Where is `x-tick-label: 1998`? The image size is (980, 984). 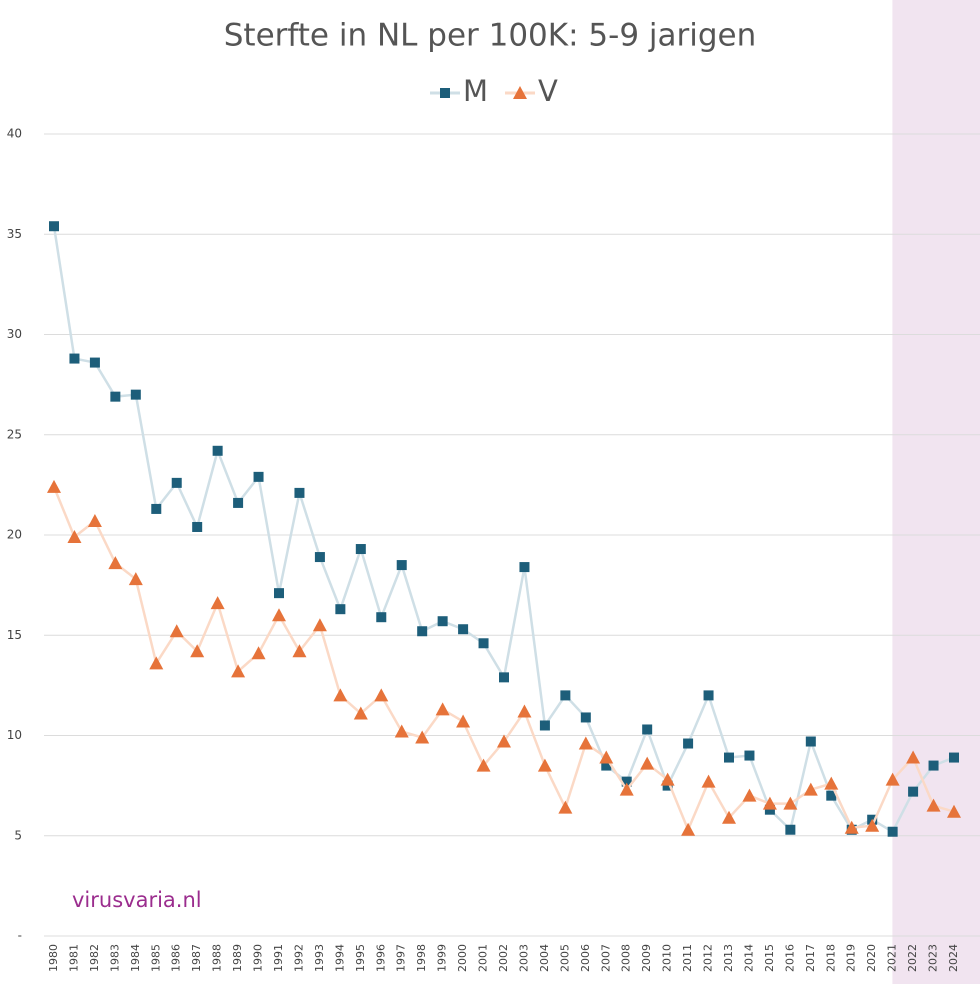
x-tick-label: 1998 is located at coordinates (421, 958).